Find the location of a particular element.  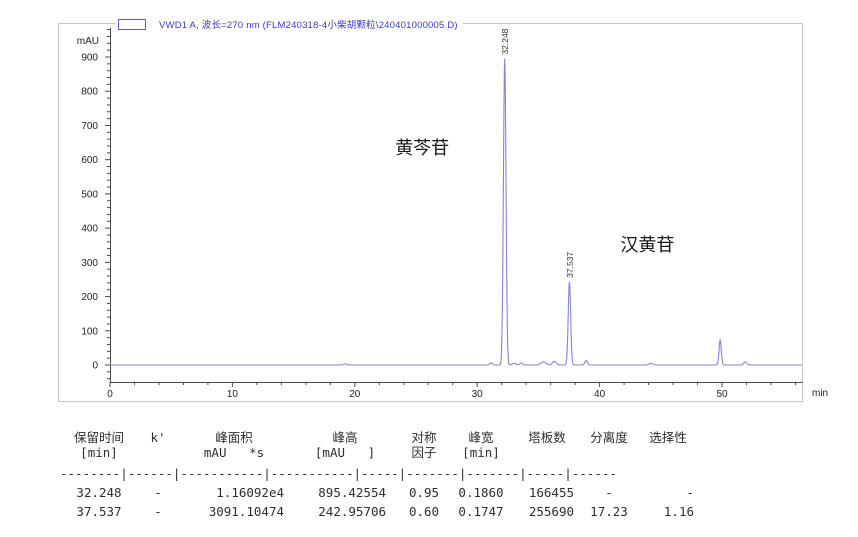

x-tick-label: 10 is located at coordinates (233, 394).